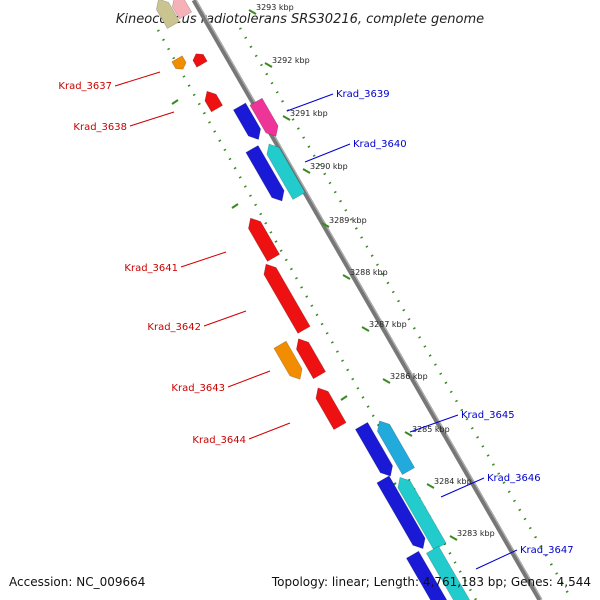 This screenshot has width=600, height=600. I want to click on gene-label-right: Krad_3640, so click(380, 144).